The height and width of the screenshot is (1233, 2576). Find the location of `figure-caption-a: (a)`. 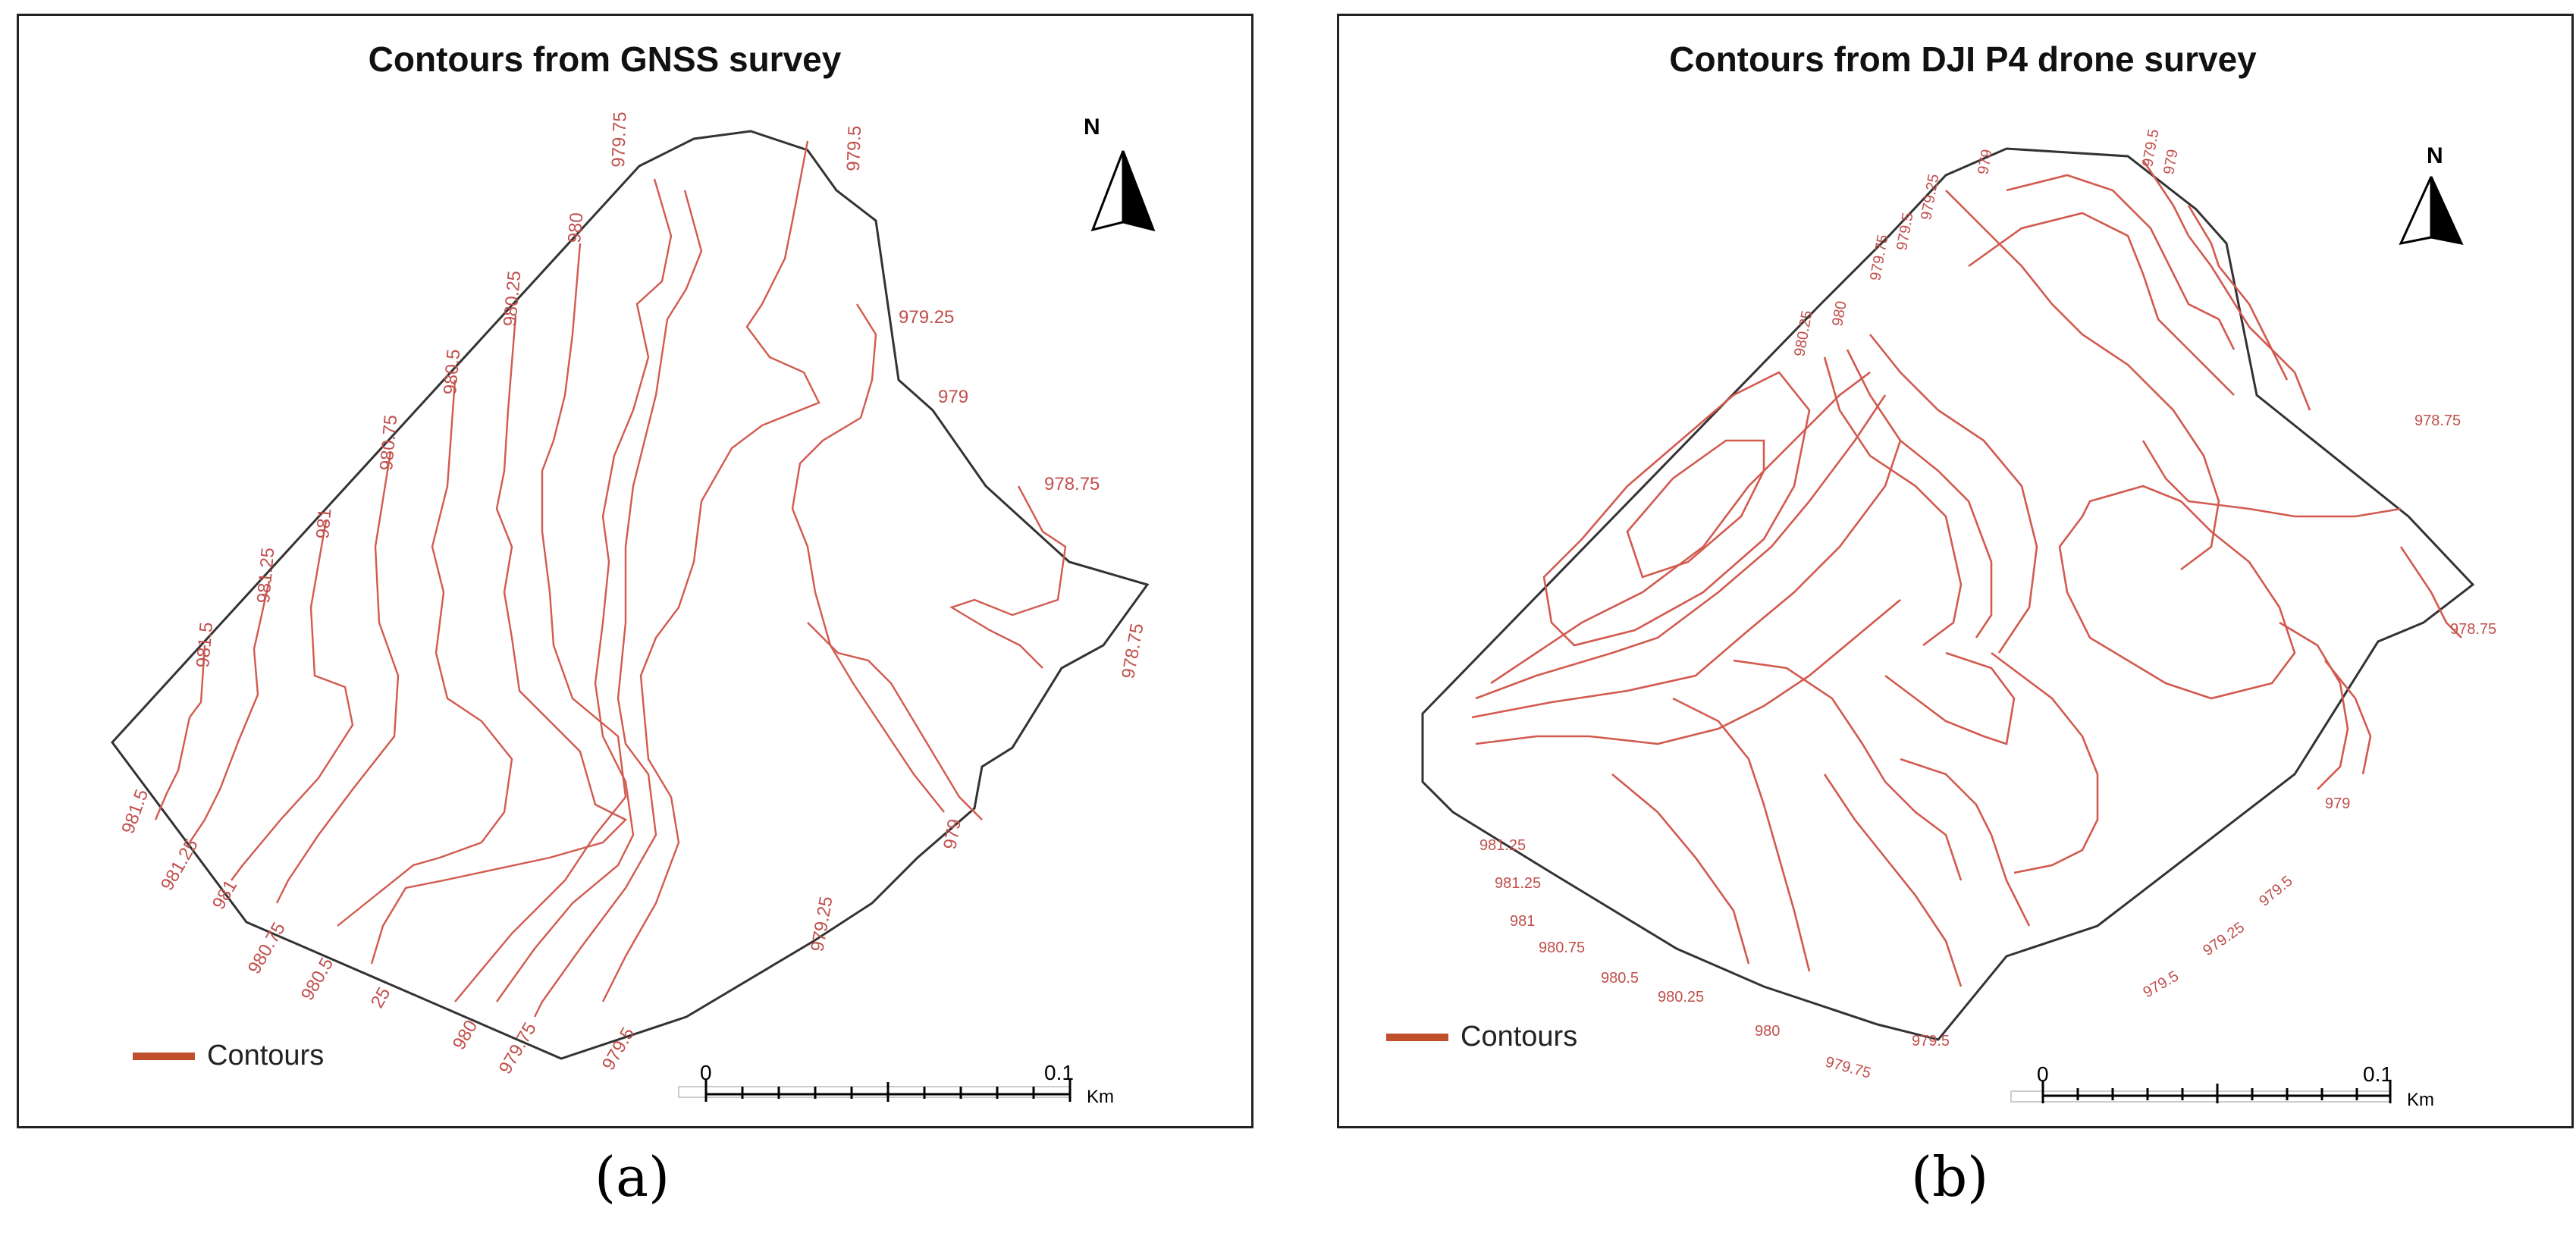

figure-caption-a: (a) is located at coordinates (632, 1177).